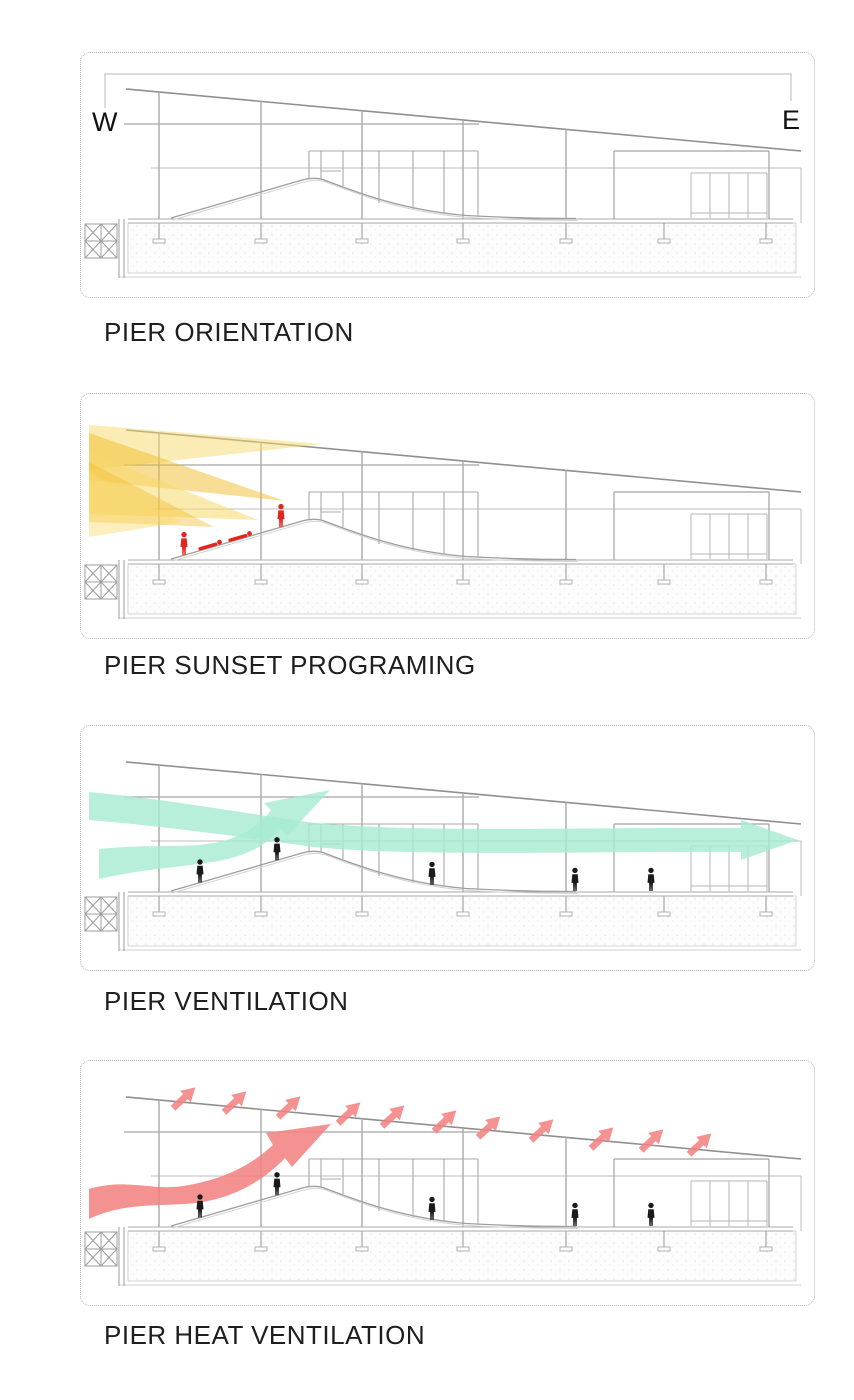 This screenshot has height=1400, width=854. I want to click on heat-airflow, so click(403, 1150).